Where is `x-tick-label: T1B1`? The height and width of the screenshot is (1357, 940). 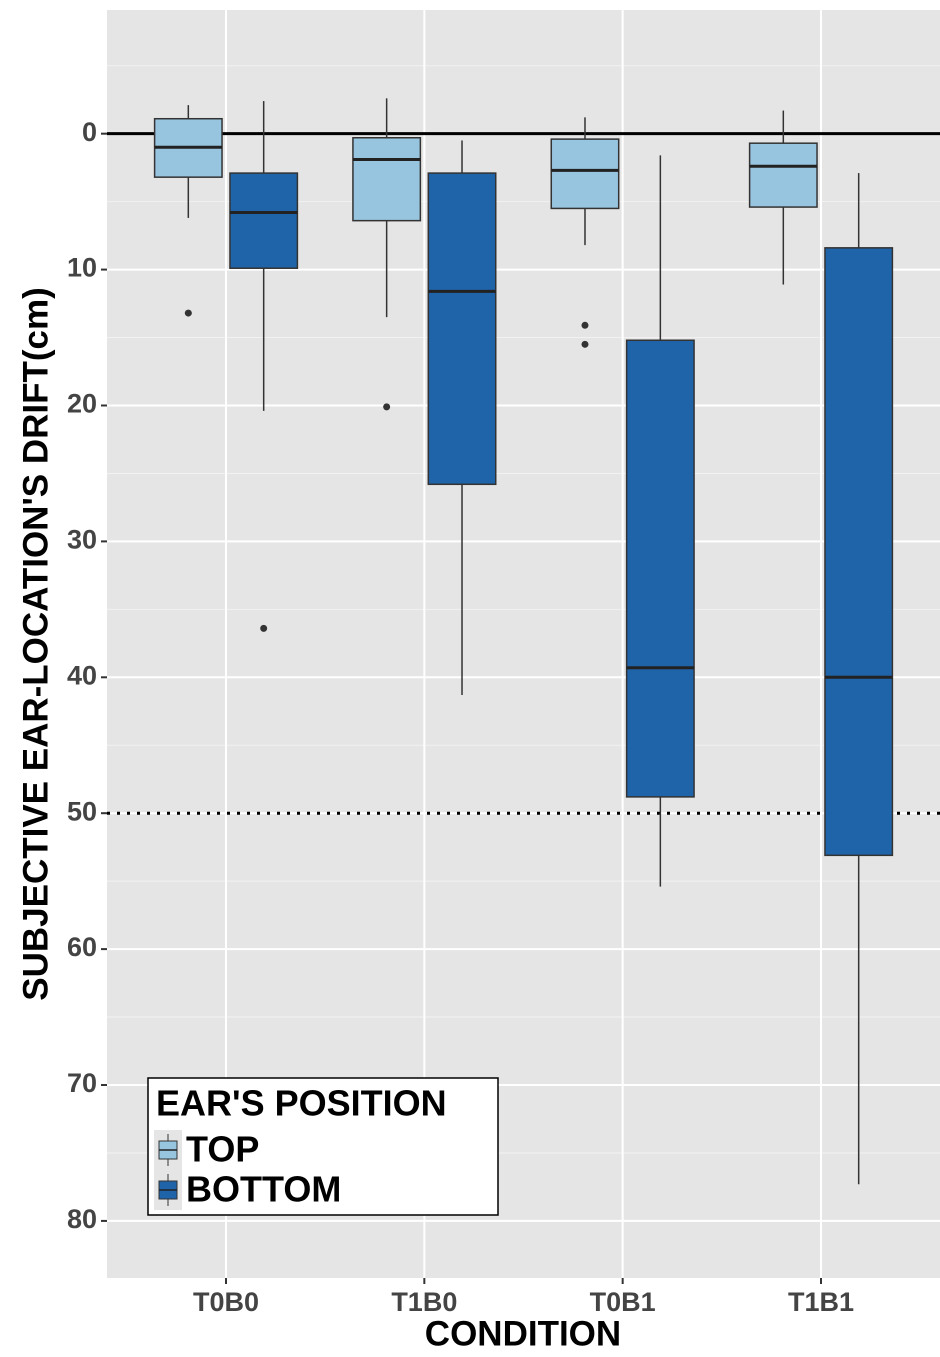
x-tick-label: T1B1 is located at coordinates (821, 1302).